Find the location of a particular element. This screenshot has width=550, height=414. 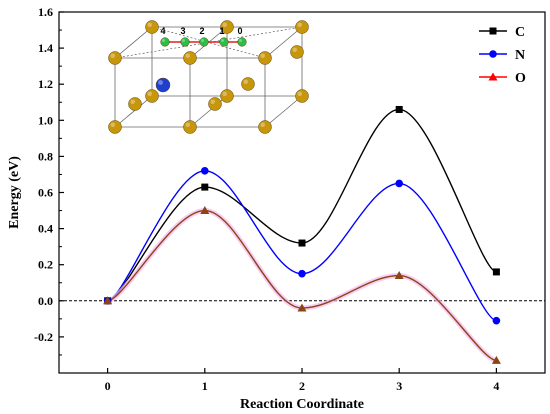

legend-marker-o is located at coordinates (493, 76).